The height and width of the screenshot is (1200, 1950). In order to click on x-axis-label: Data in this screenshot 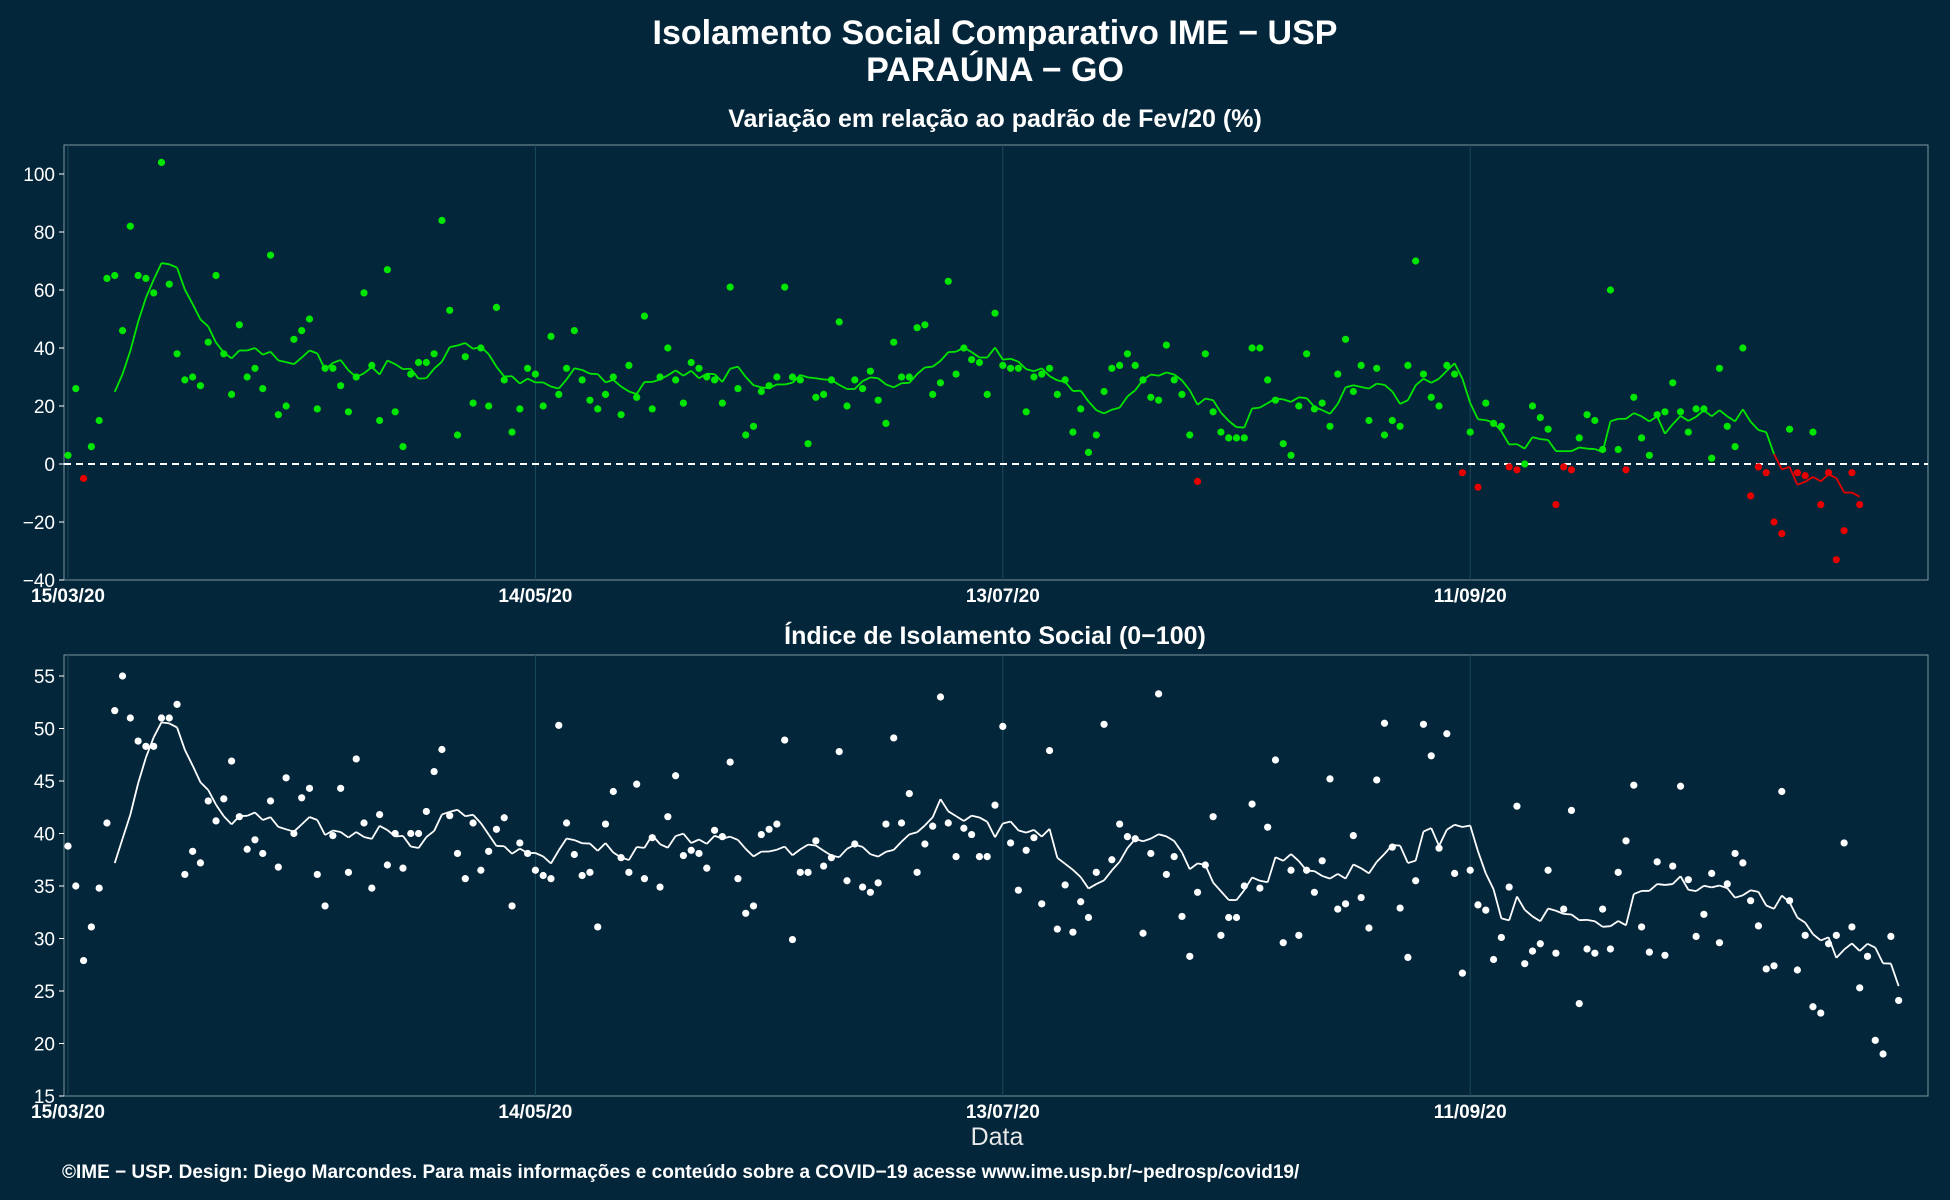, I will do `click(997, 1137)`.